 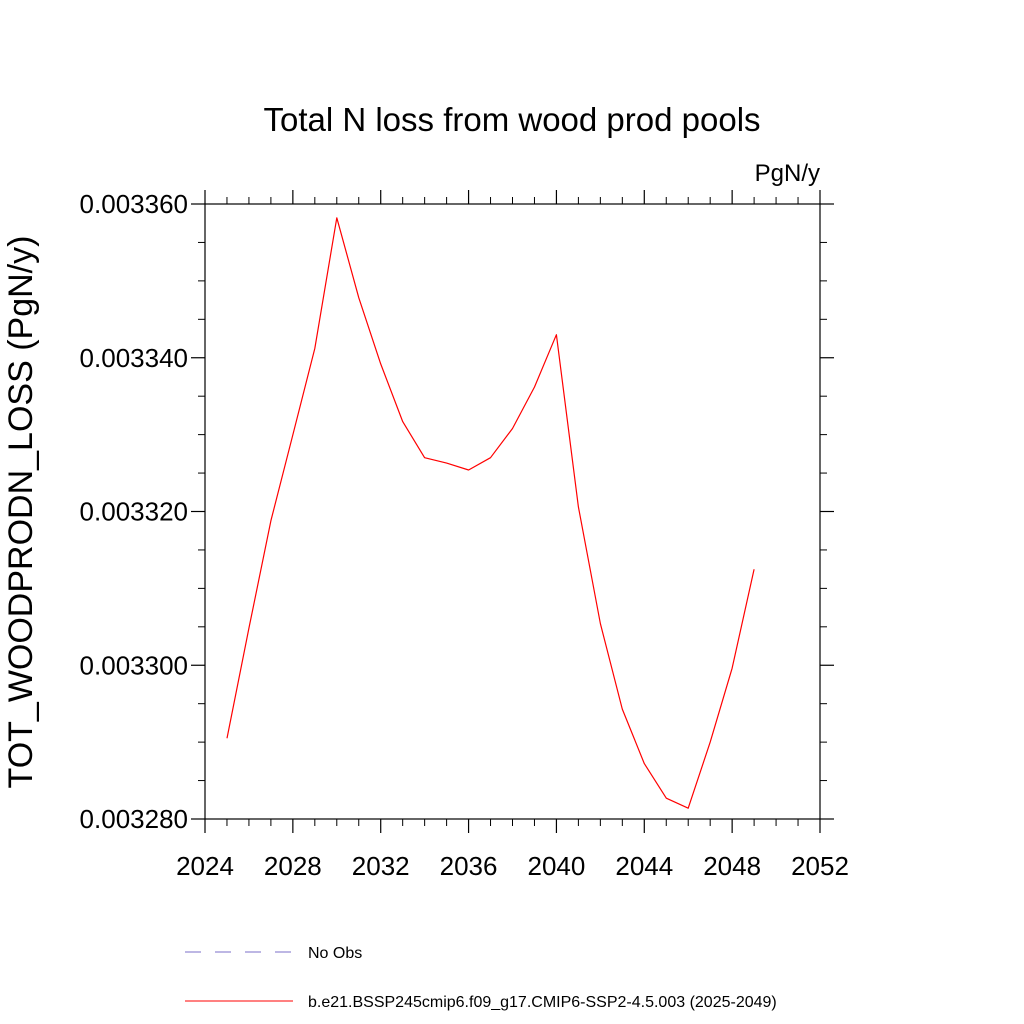 I want to click on x-tick-label: 2032, so click(x=381, y=866).